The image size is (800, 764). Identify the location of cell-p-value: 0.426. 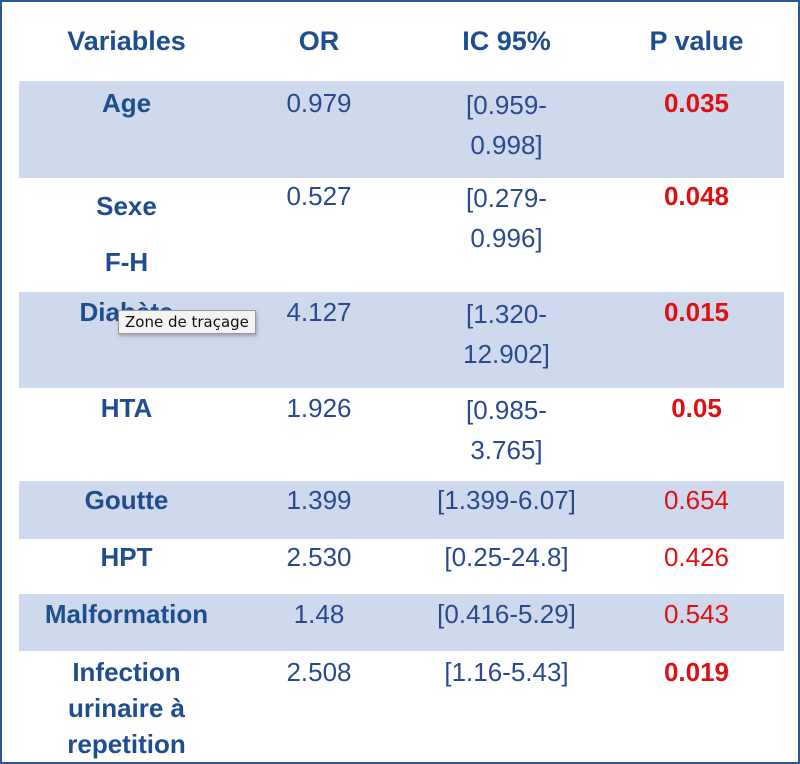
(696, 557).